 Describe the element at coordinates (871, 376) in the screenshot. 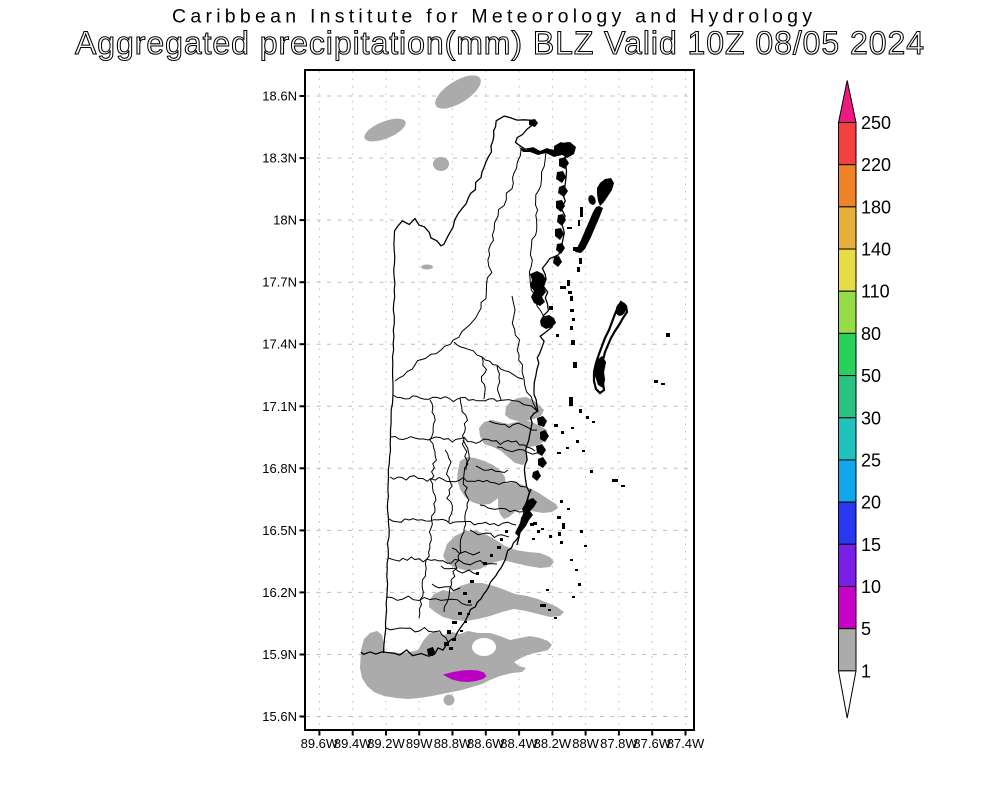

I see `svg-text: 50` at that location.